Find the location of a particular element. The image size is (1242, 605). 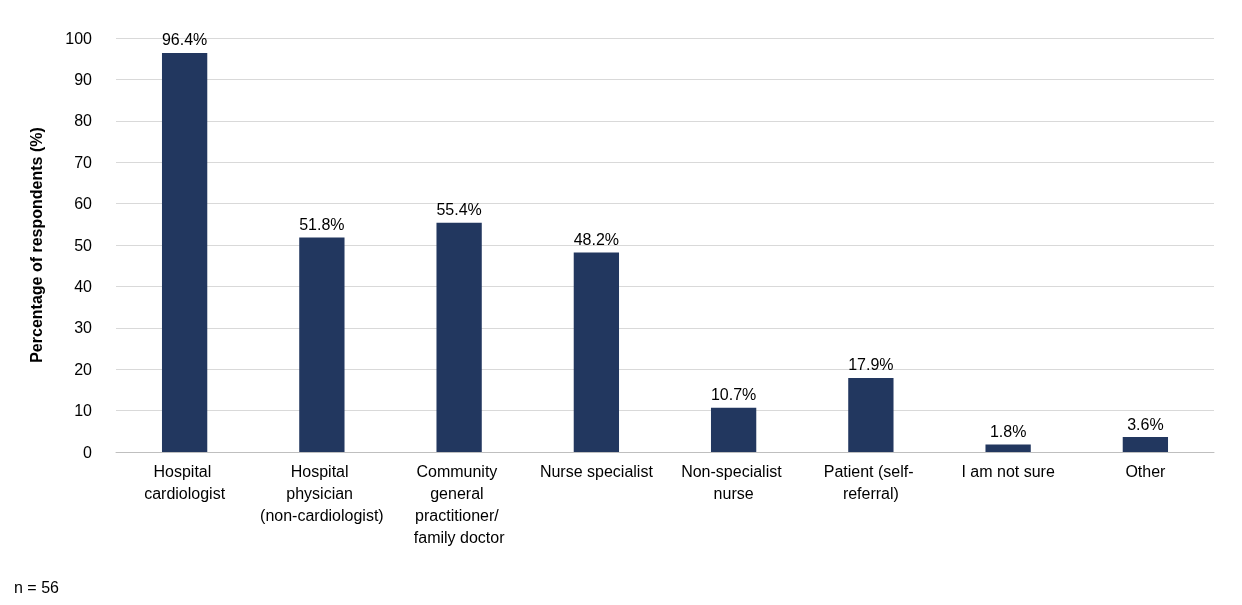

data-label: 1.8% is located at coordinates (1008, 432).